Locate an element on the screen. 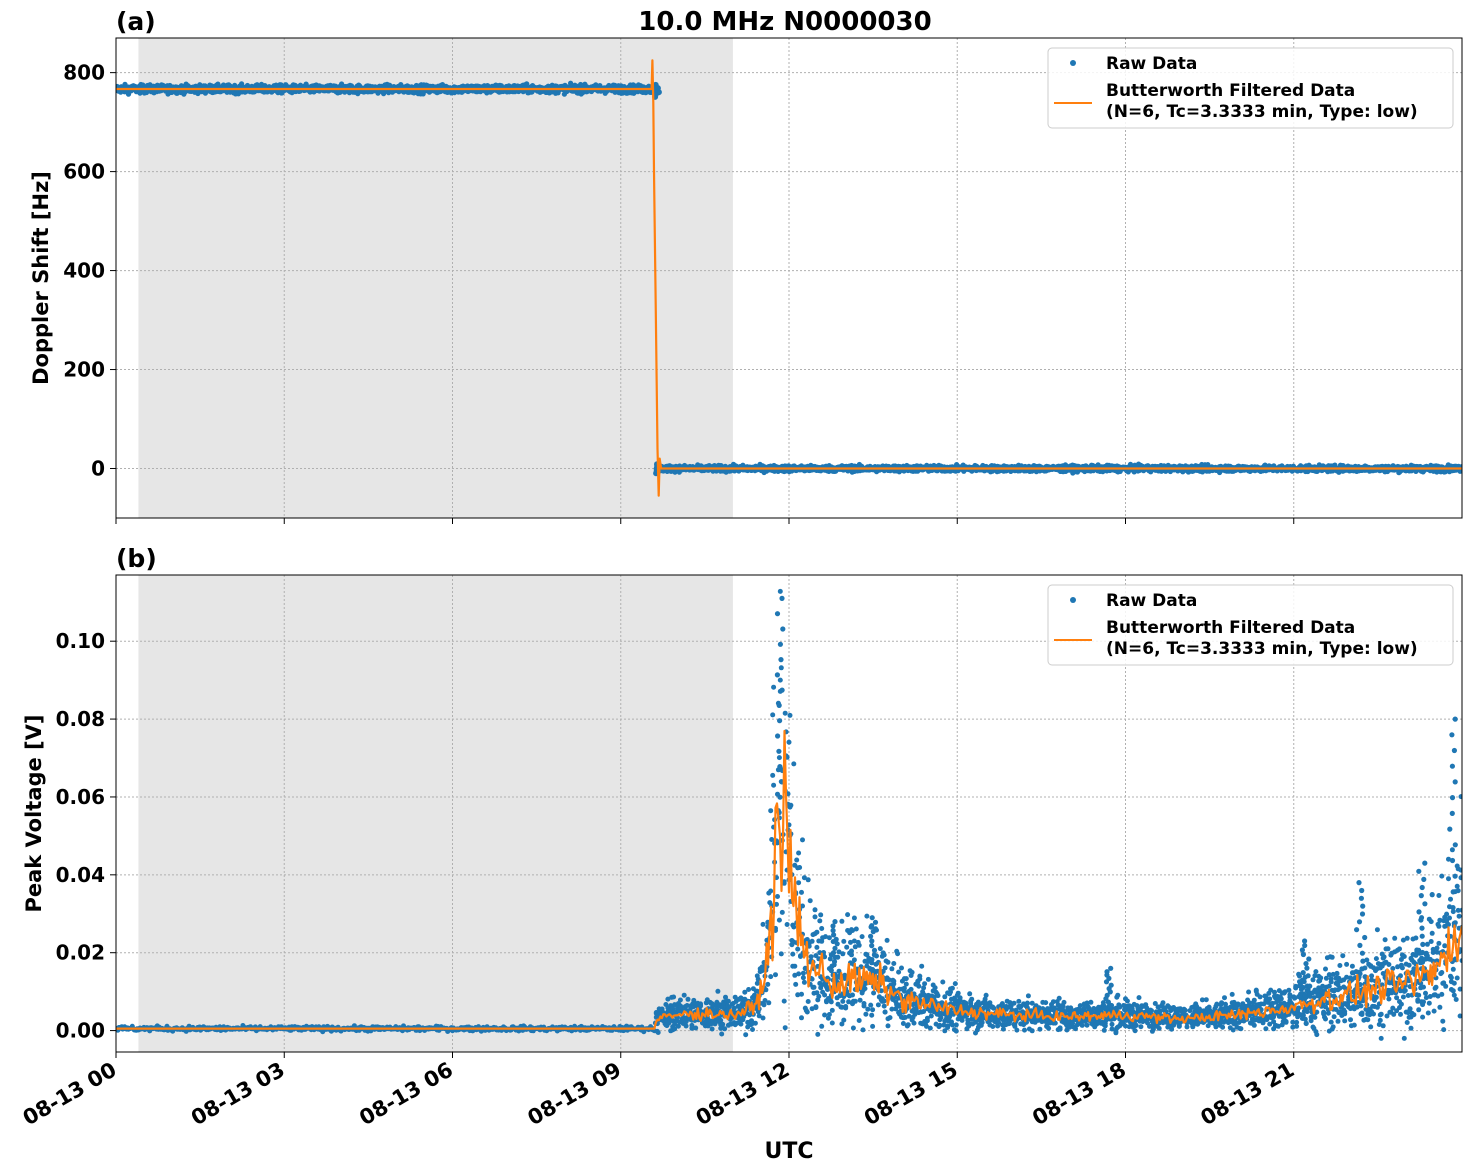 The height and width of the screenshot is (1172, 1471). y-tick-label: 200 is located at coordinates (84, 370).